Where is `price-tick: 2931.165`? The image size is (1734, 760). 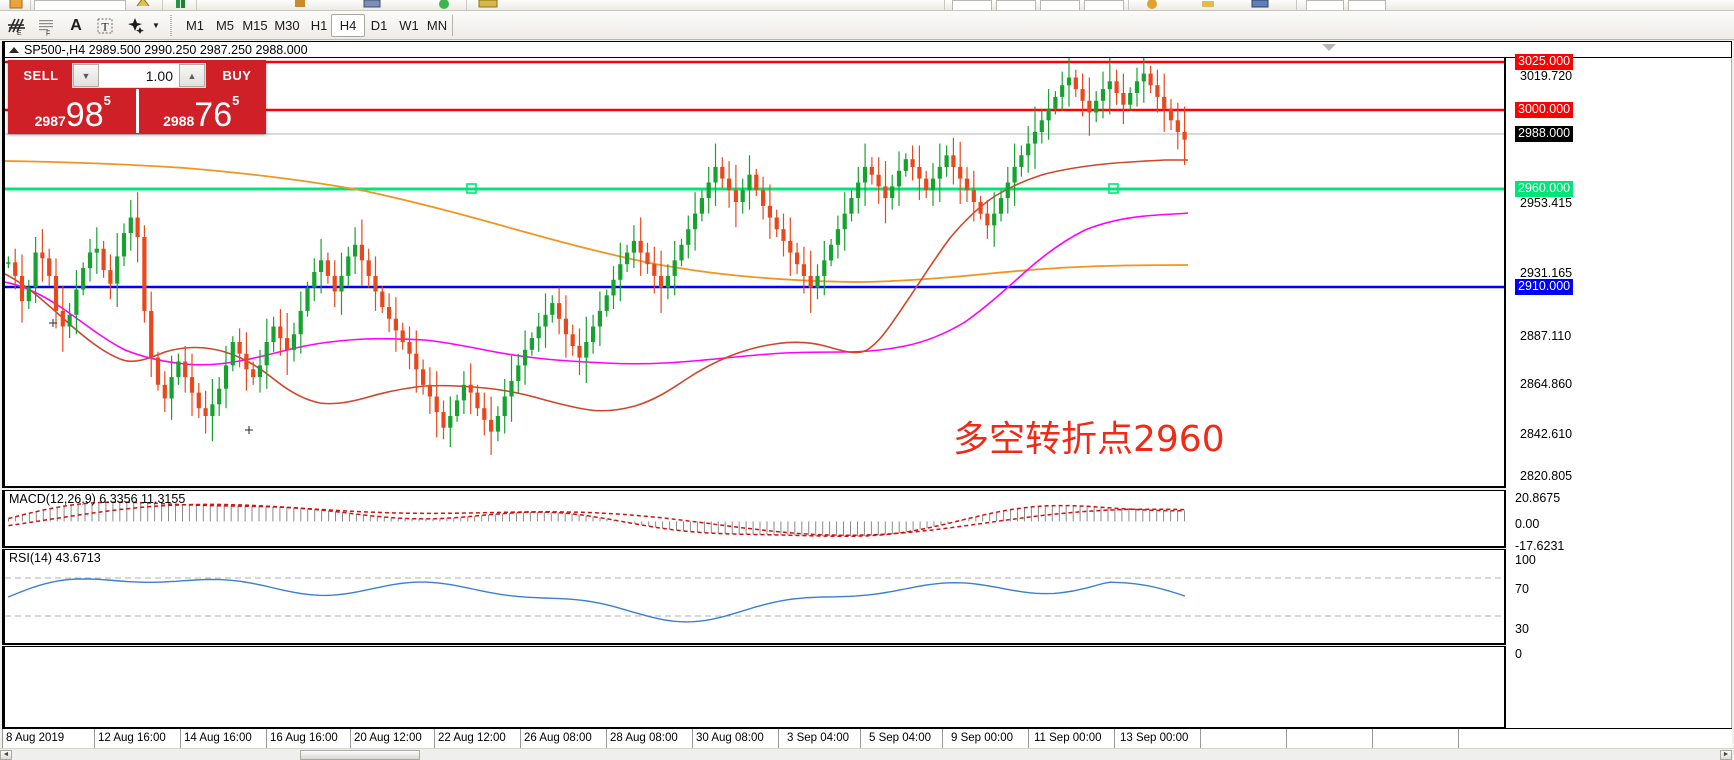 price-tick: 2931.165 is located at coordinates (1546, 273).